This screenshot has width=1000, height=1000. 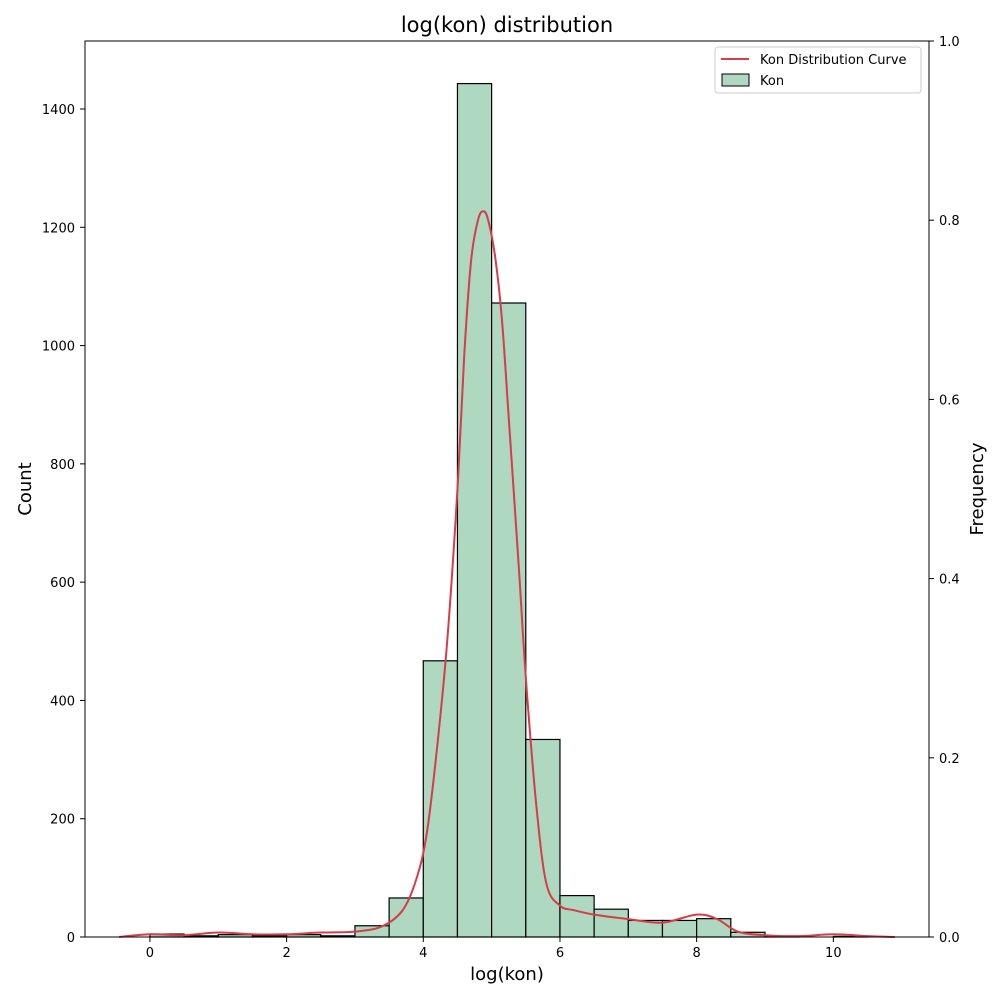 I want to click on y-tick-label: 0, so click(x=71, y=938).